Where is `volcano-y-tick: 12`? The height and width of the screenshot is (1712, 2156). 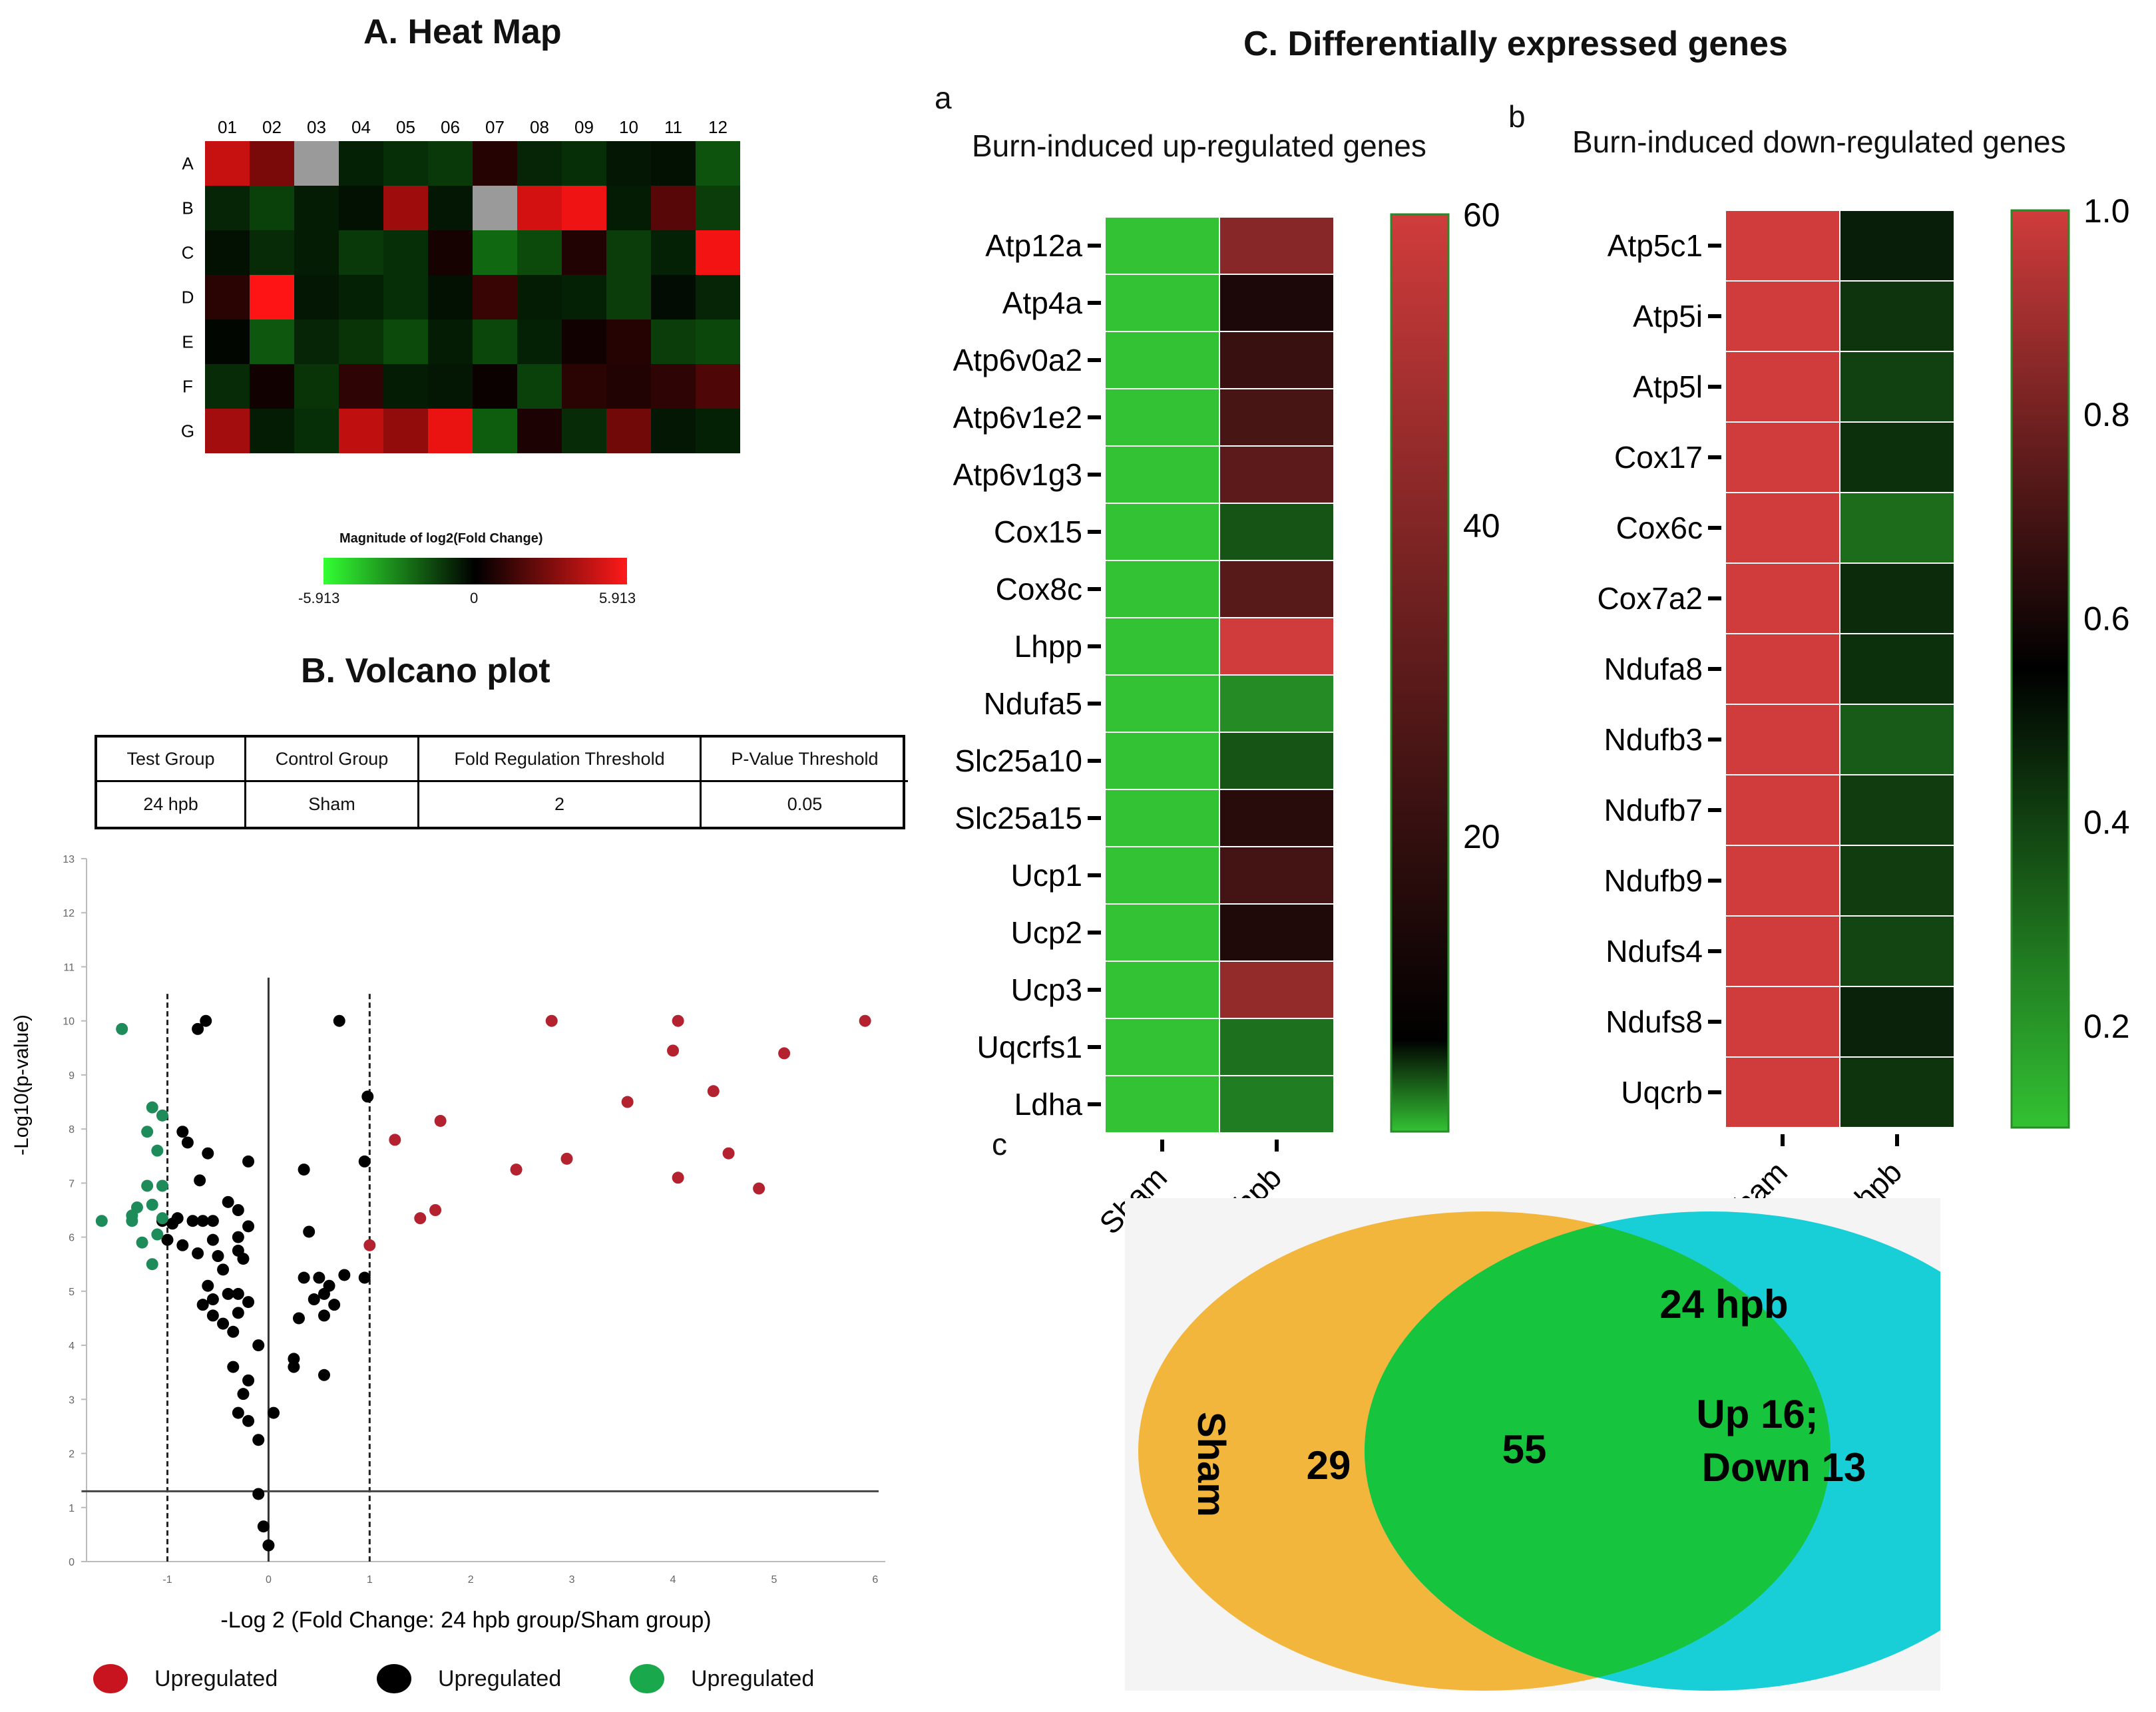
volcano-y-tick: 12 is located at coordinates (69, 913).